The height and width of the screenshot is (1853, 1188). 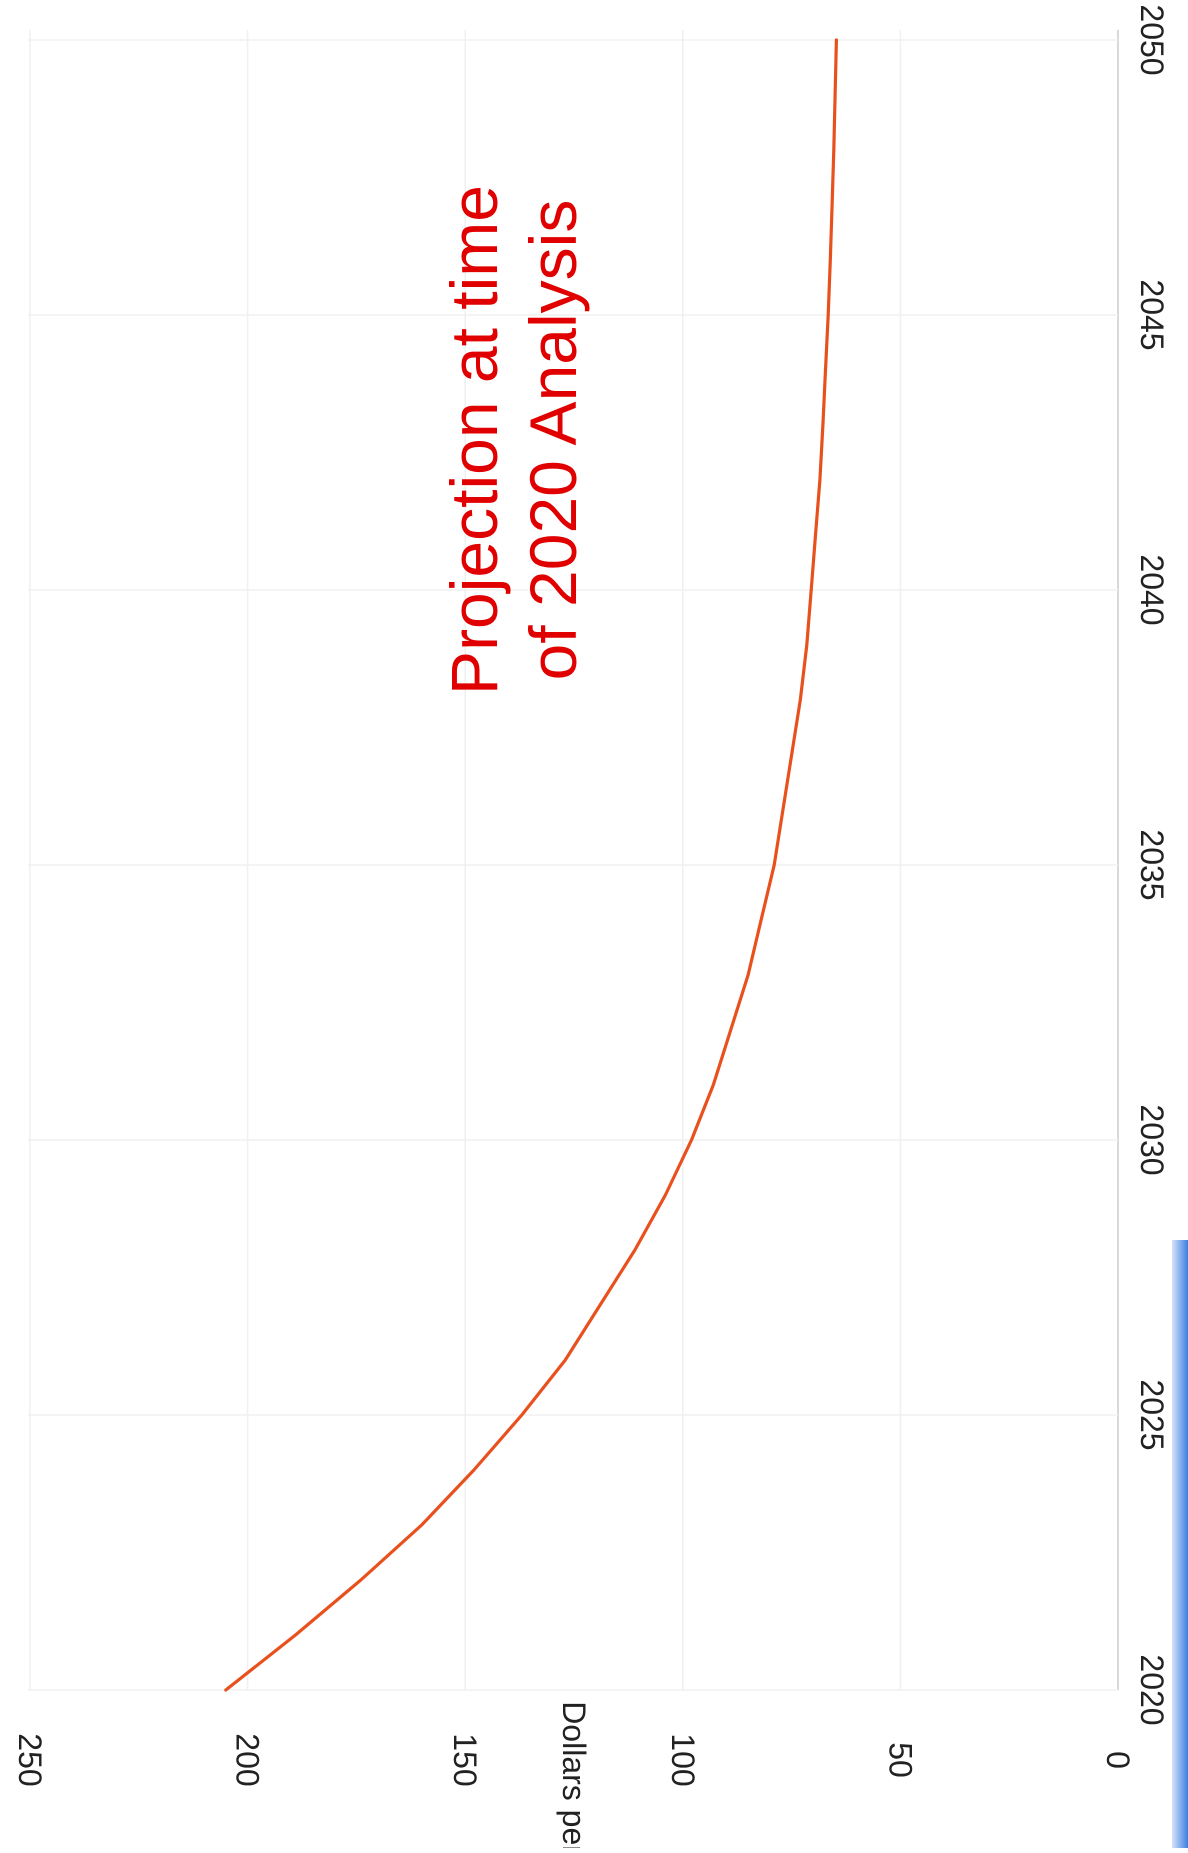 I want to click on annotation-line: of 2020 Analysis, so click(x=553, y=440).